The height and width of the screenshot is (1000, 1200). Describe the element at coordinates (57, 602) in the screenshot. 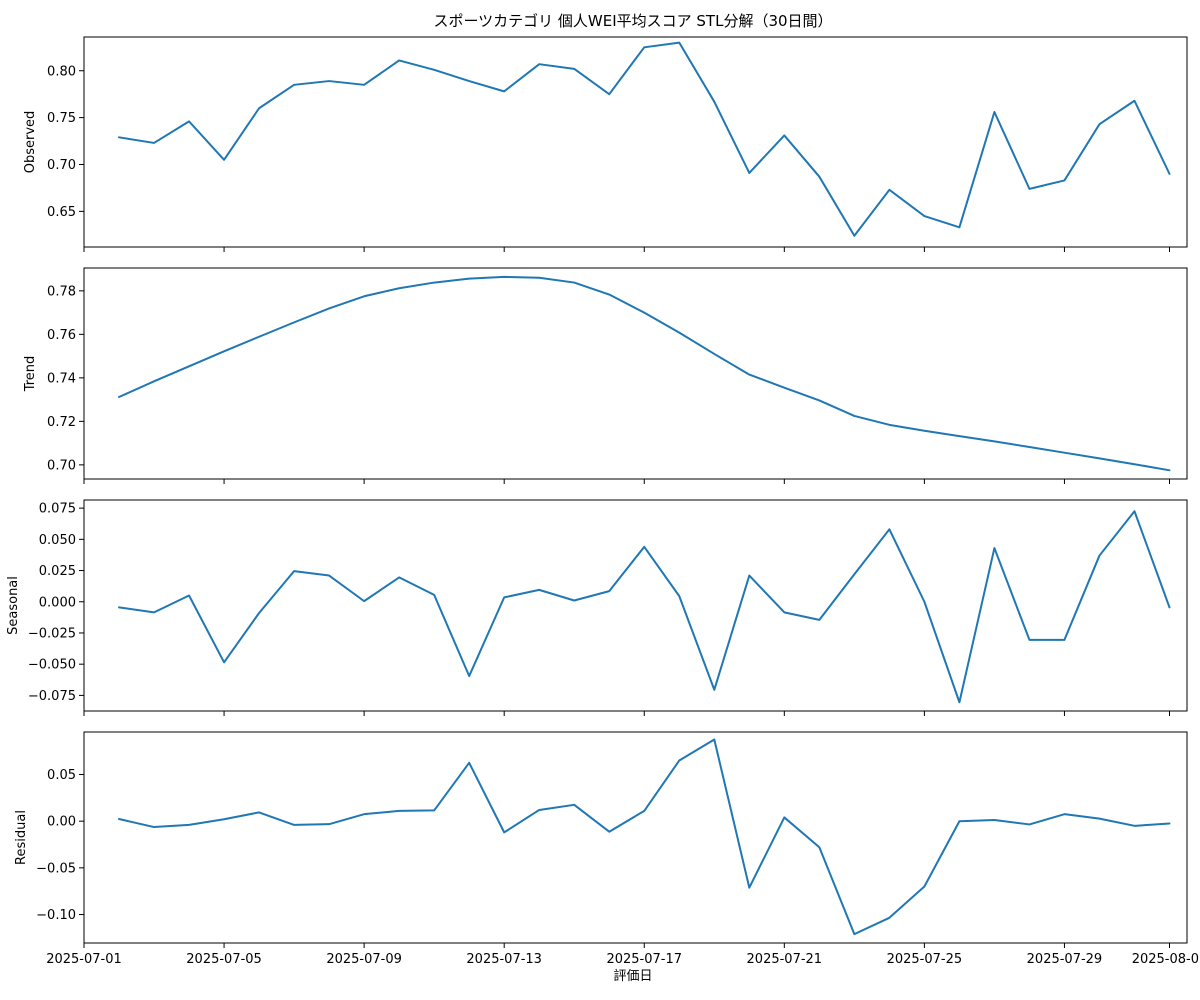

I see `seasonal-y-tick-label: 0.000` at that location.